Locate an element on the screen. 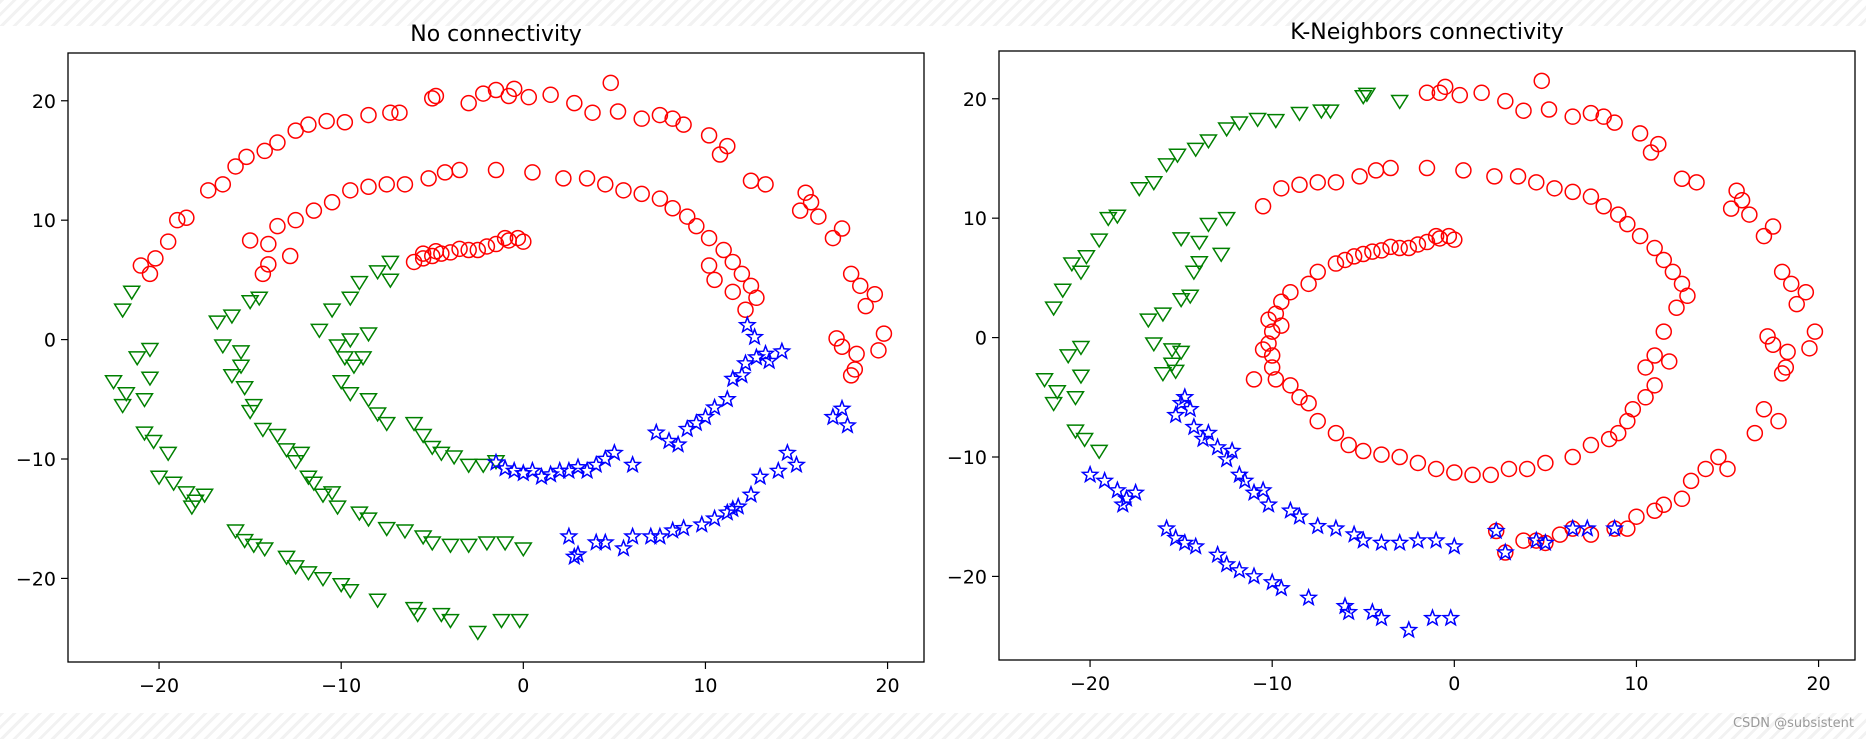  y-tick-label: −10 is located at coordinates (36, 460).